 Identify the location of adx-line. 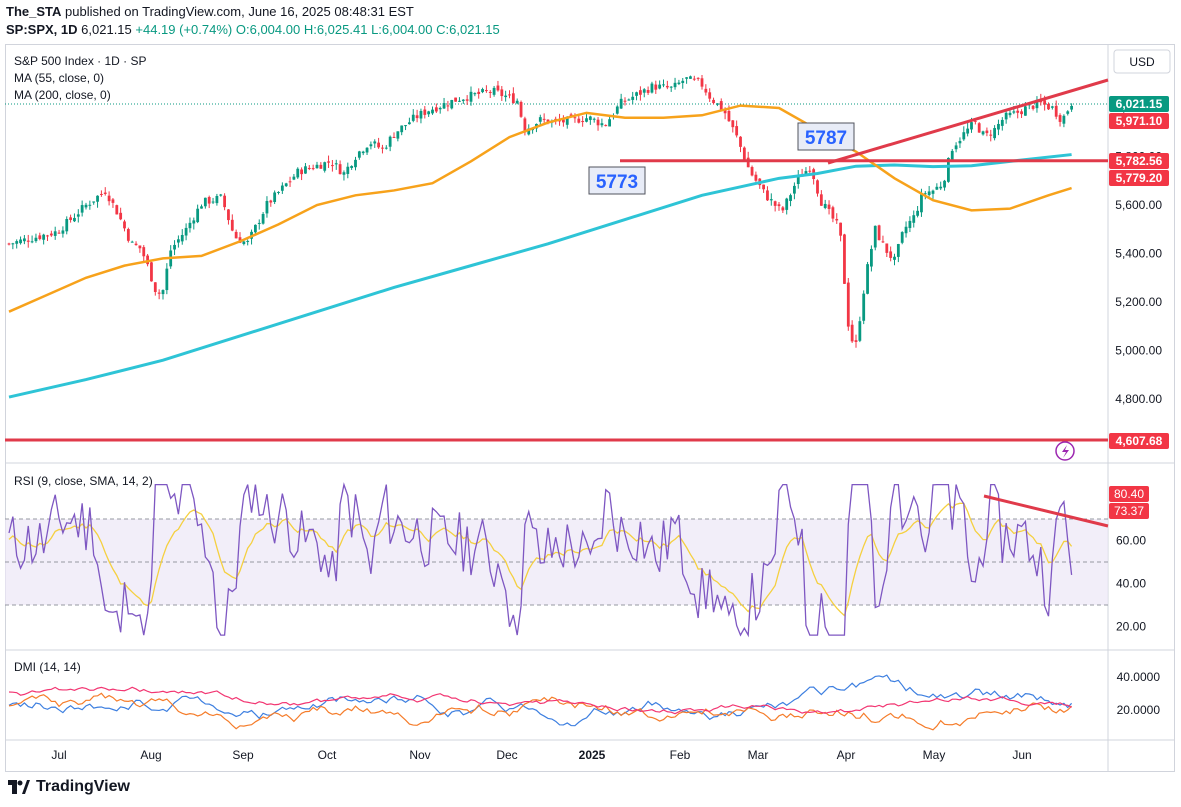
(540, 700).